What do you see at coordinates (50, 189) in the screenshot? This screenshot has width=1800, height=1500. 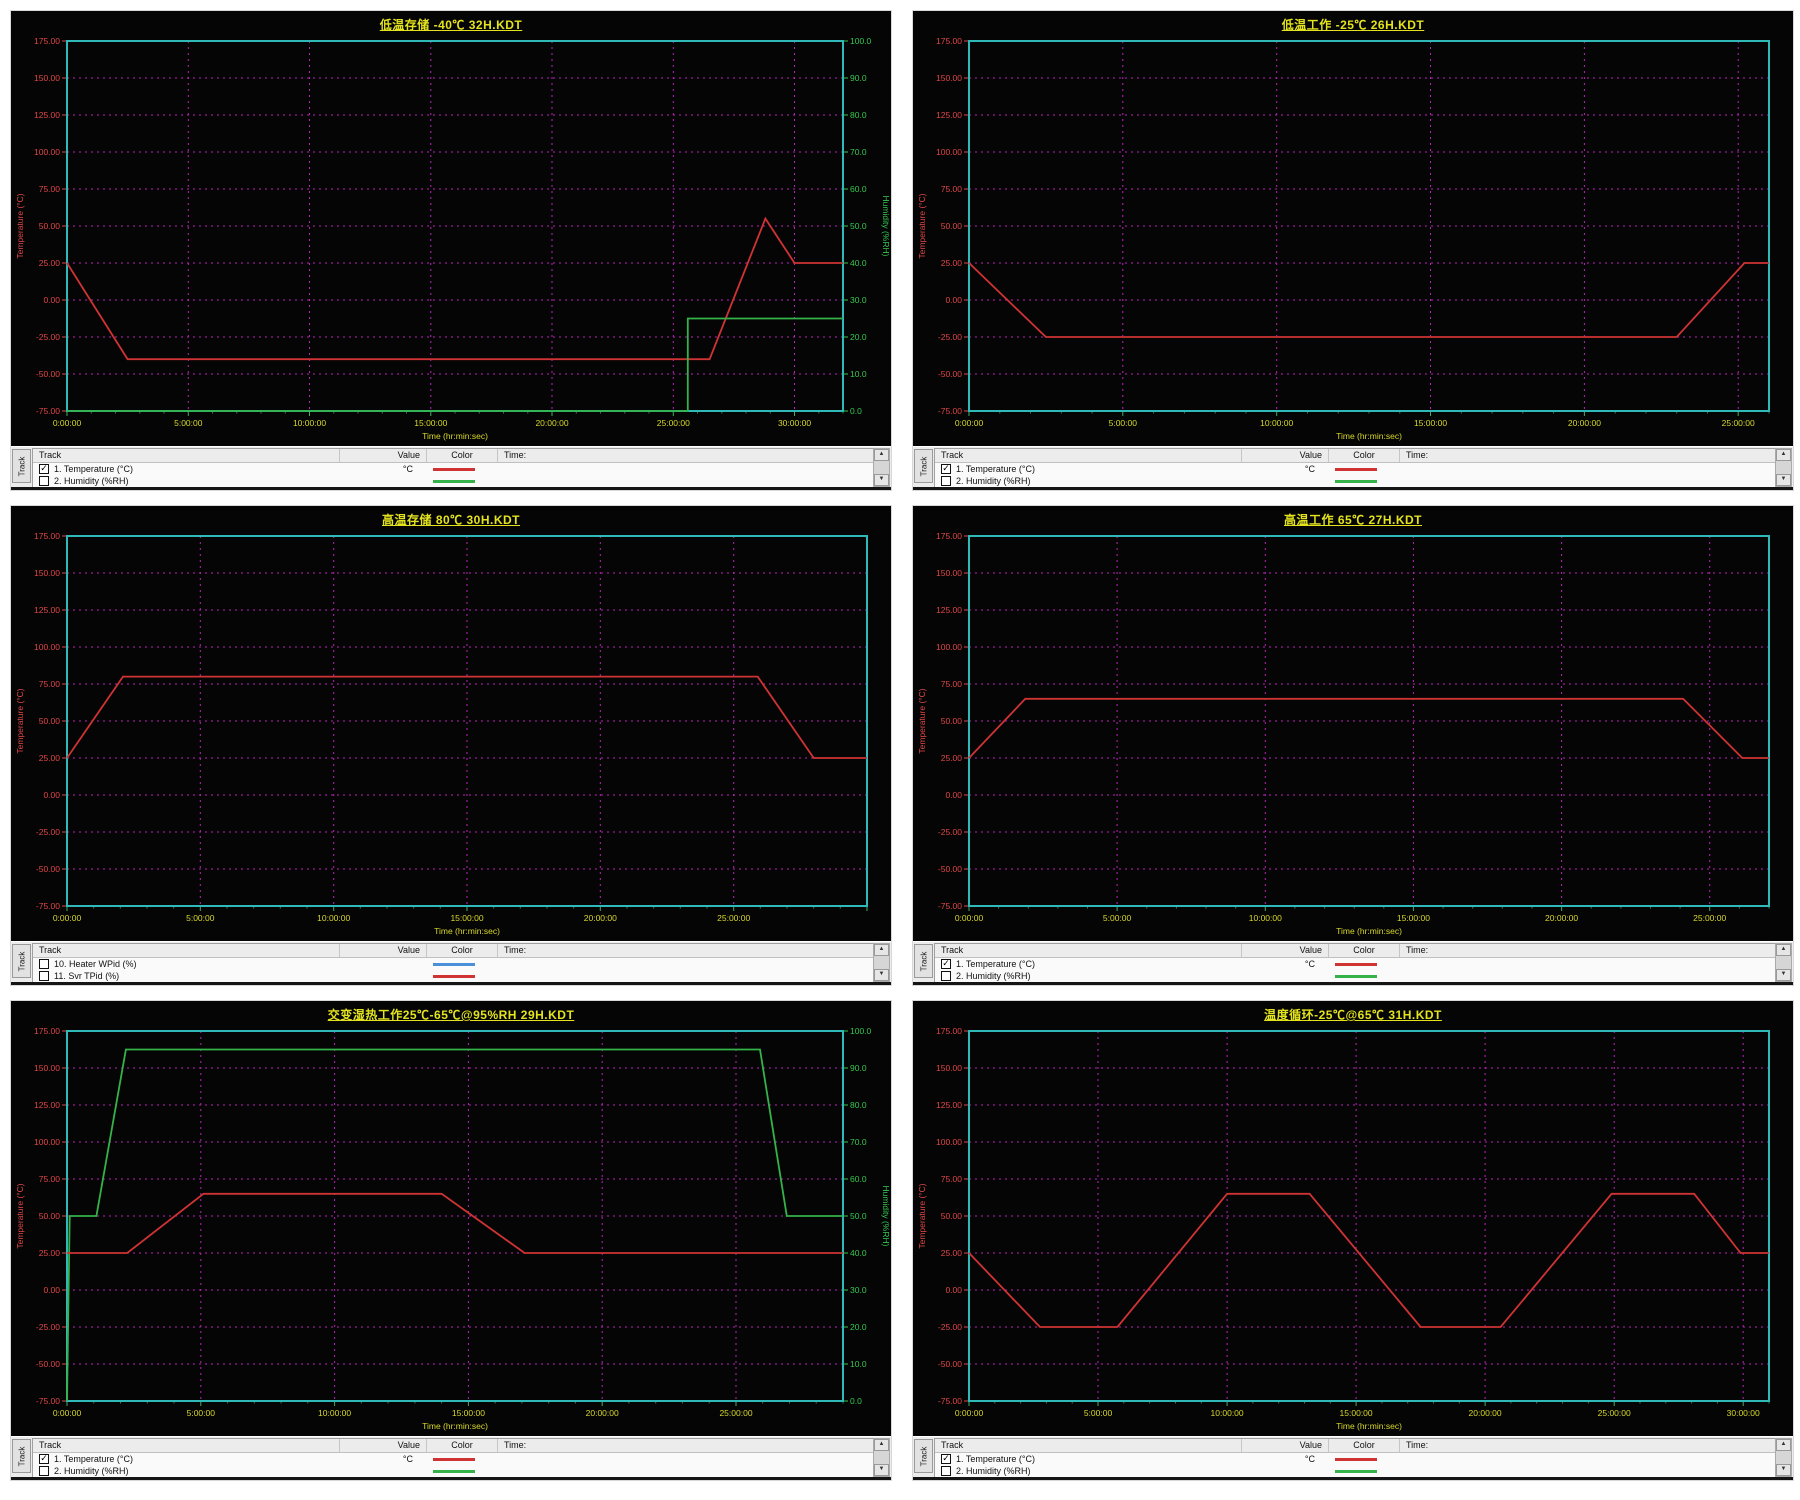 I see `svg-text: 75.00` at bounding box center [50, 189].